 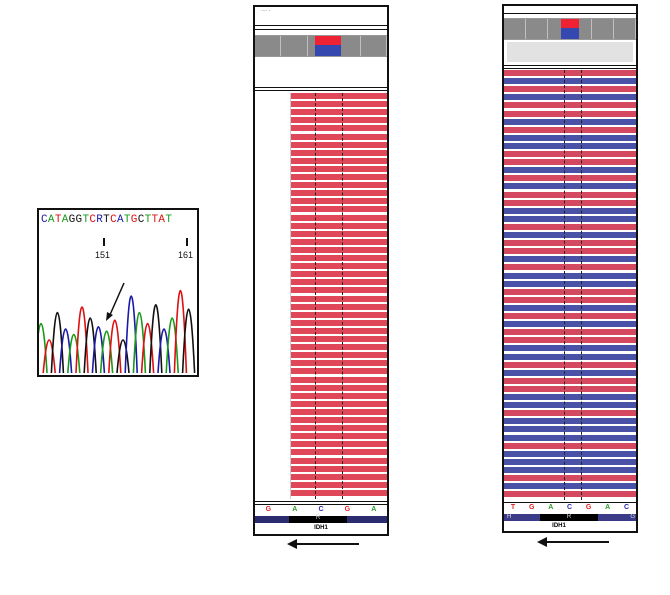 What do you see at coordinates (141, 220) in the screenshot?
I see `sequence-base: C` at bounding box center [141, 220].